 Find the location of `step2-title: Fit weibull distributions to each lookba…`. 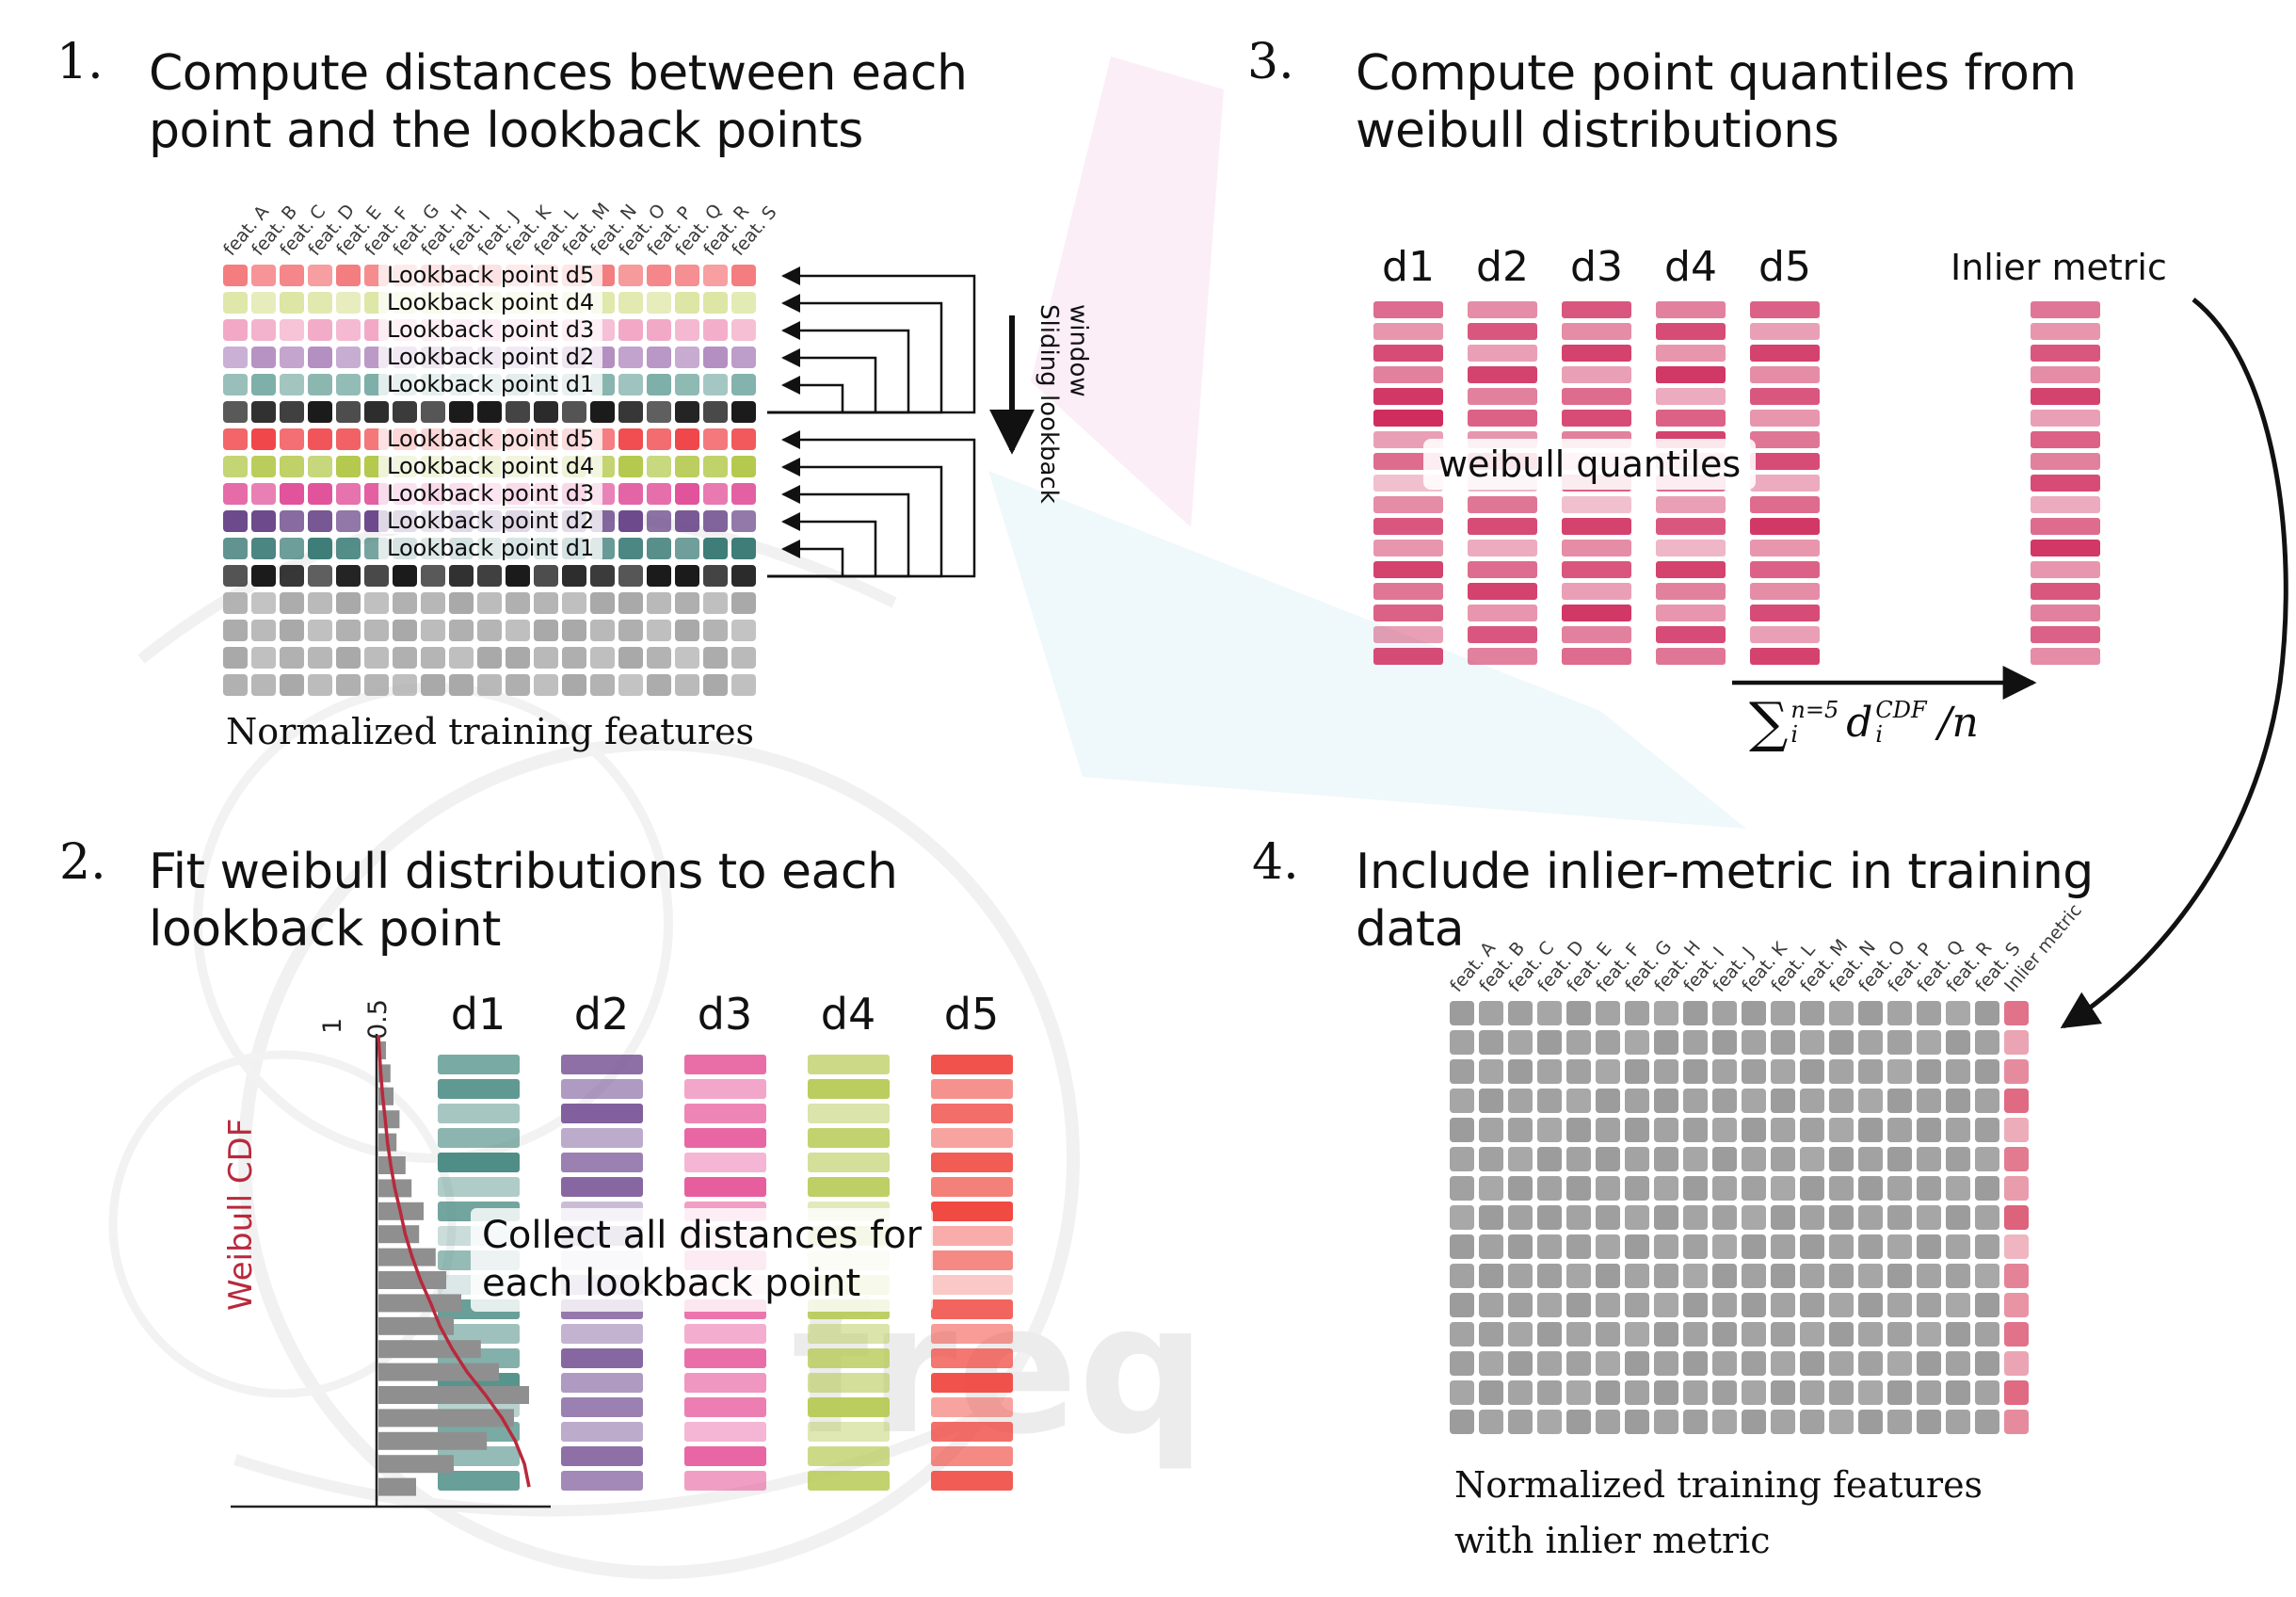

step2-title: Fit weibull distributions to each lookba… is located at coordinates (524, 901).